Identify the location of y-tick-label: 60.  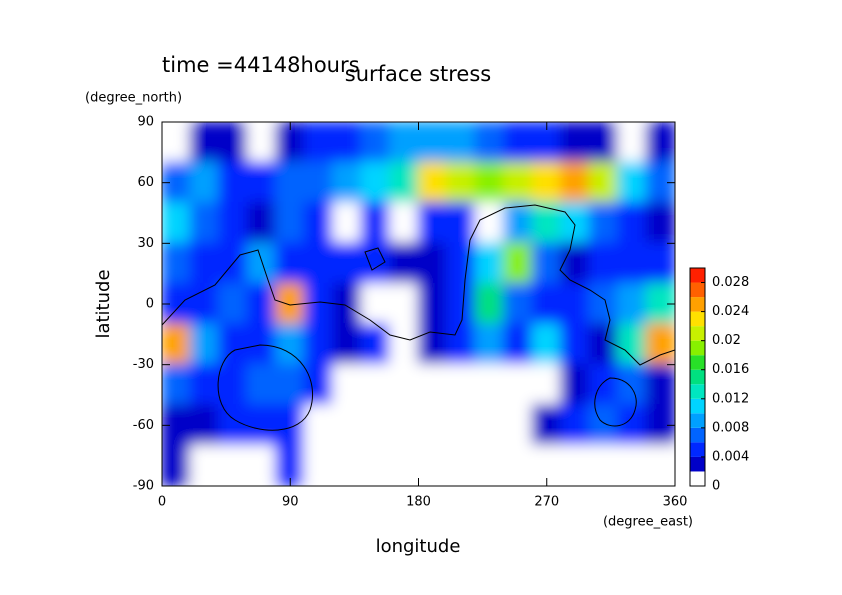
(145, 182).